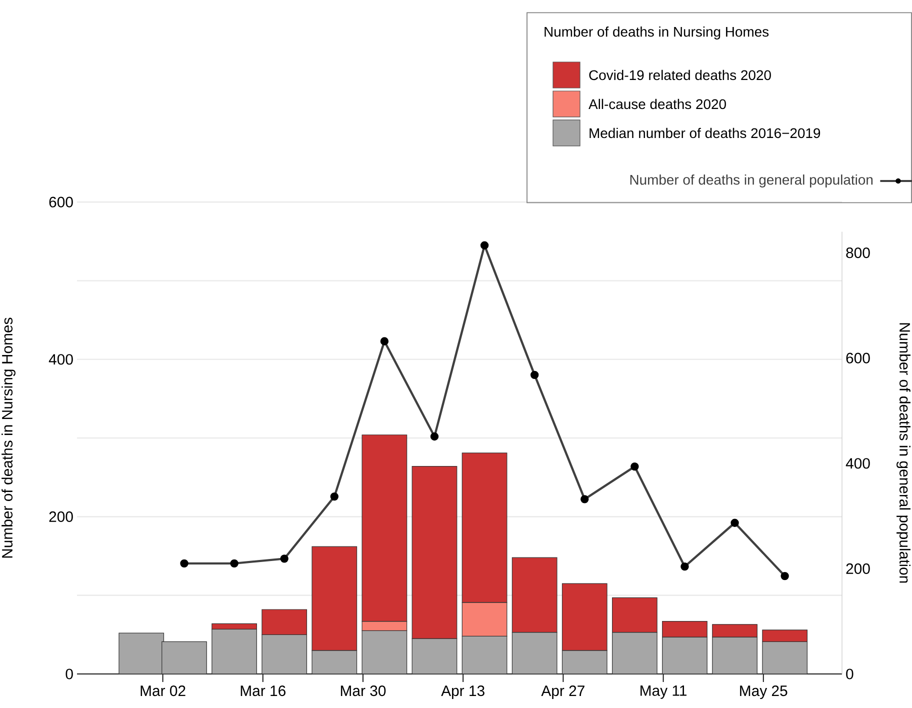 Image resolution: width=912 pixels, height=708 pixels. What do you see at coordinates (657, 104) in the screenshot?
I see `legend-label: All-cause deaths 2020` at bounding box center [657, 104].